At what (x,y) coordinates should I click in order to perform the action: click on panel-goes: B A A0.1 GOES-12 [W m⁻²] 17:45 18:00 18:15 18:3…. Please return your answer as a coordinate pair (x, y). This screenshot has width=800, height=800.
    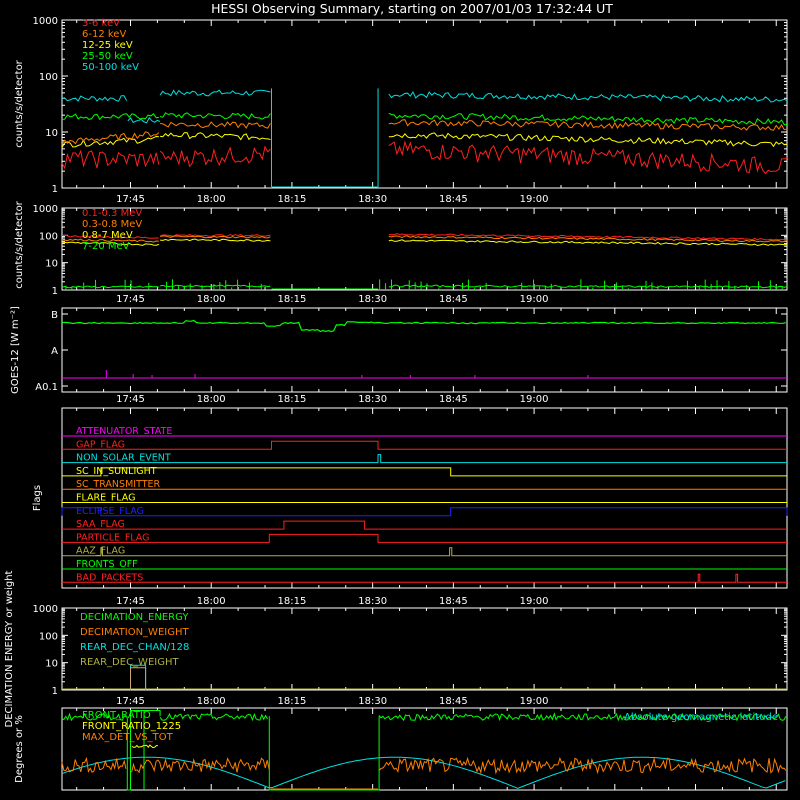
    Looking at the image, I should click on (399, 355).